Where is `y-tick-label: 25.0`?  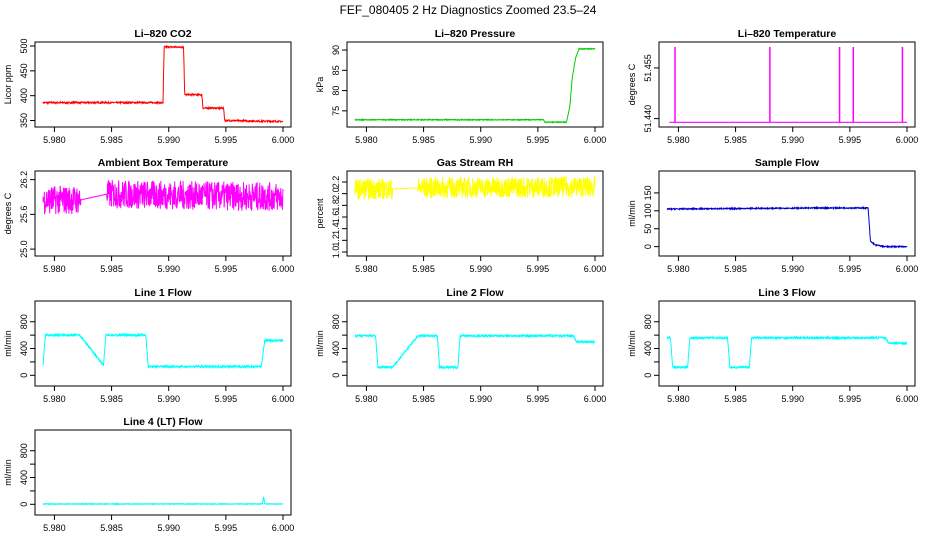 y-tick-label: 25.0 is located at coordinates (24, 249).